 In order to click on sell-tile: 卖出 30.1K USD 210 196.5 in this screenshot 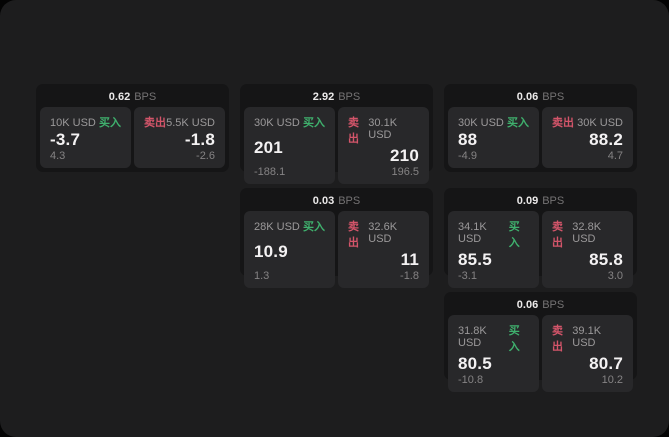, I will do `click(383, 145)`.